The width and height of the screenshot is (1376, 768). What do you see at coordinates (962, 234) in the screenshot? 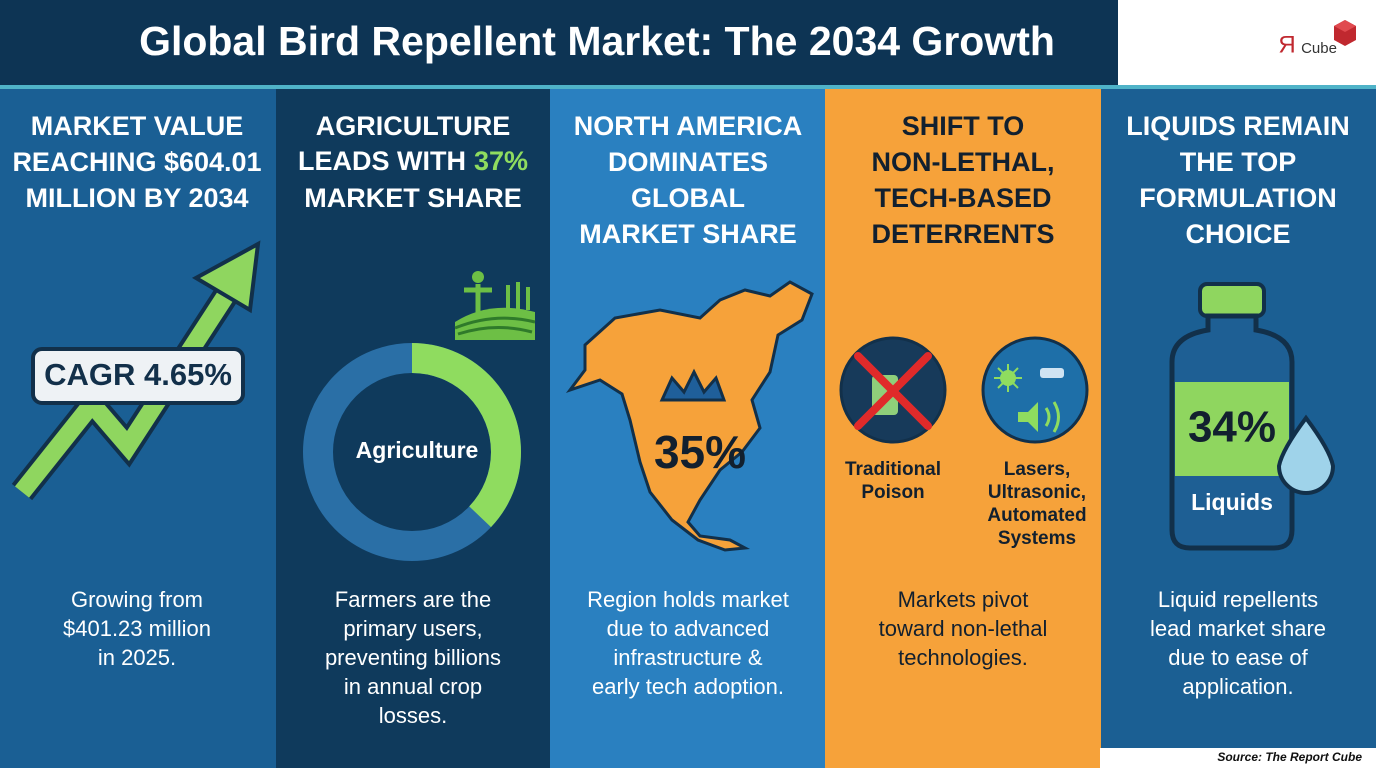
I see `panel-heading: DETERRENTS` at bounding box center [962, 234].